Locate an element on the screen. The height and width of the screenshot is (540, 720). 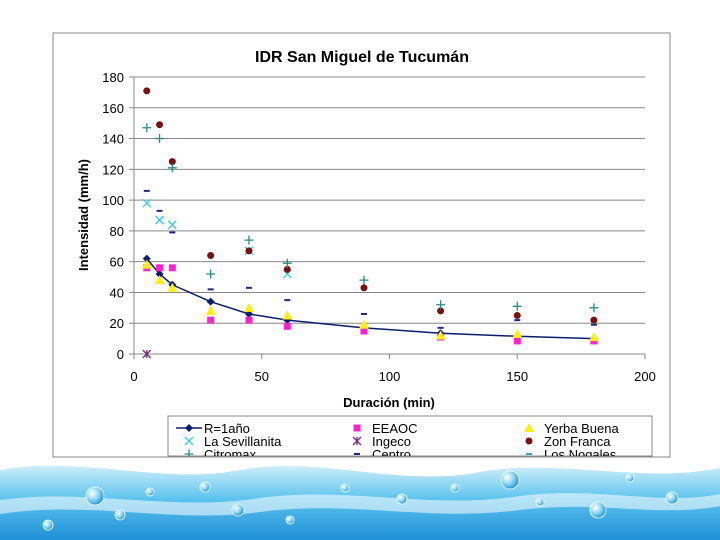
legend-label: Centro is located at coordinates (391, 454).